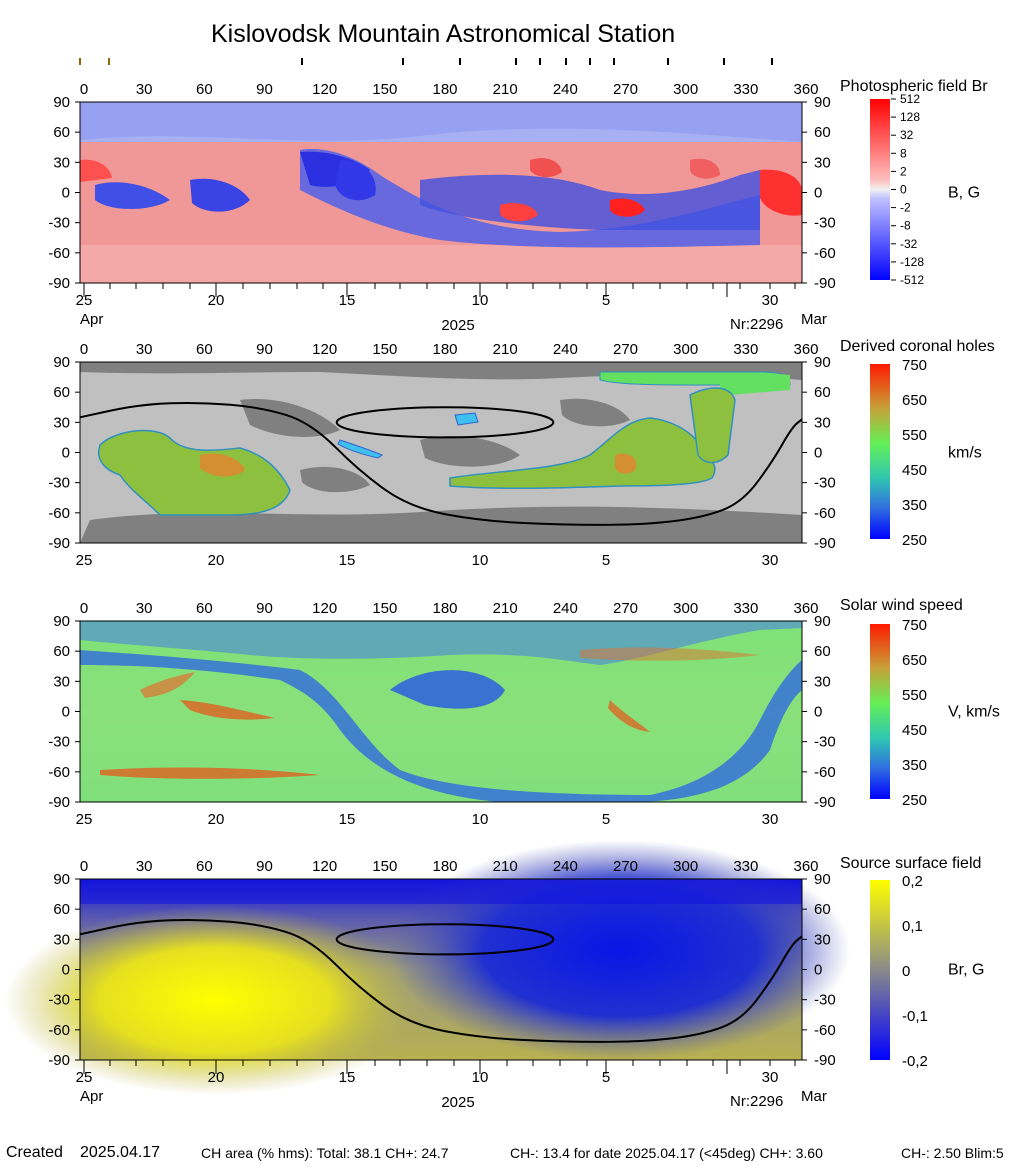 The image size is (1020, 1172). What do you see at coordinates (912, 262) in the screenshot?
I see `colorbar-tick-label: -128` at bounding box center [912, 262].